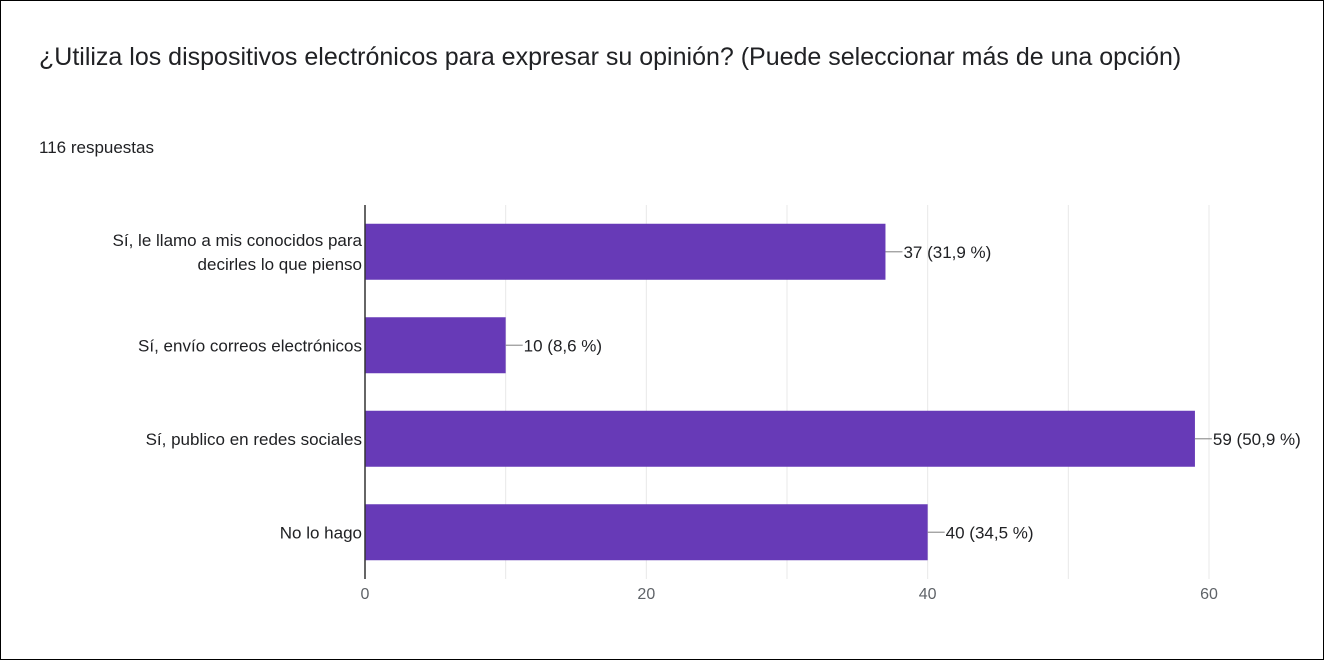 This screenshot has width=1326, height=660. Describe the element at coordinates (238, 240) in the screenshot. I see `category-label: Sí, le llamo a mis conocidos para` at that location.